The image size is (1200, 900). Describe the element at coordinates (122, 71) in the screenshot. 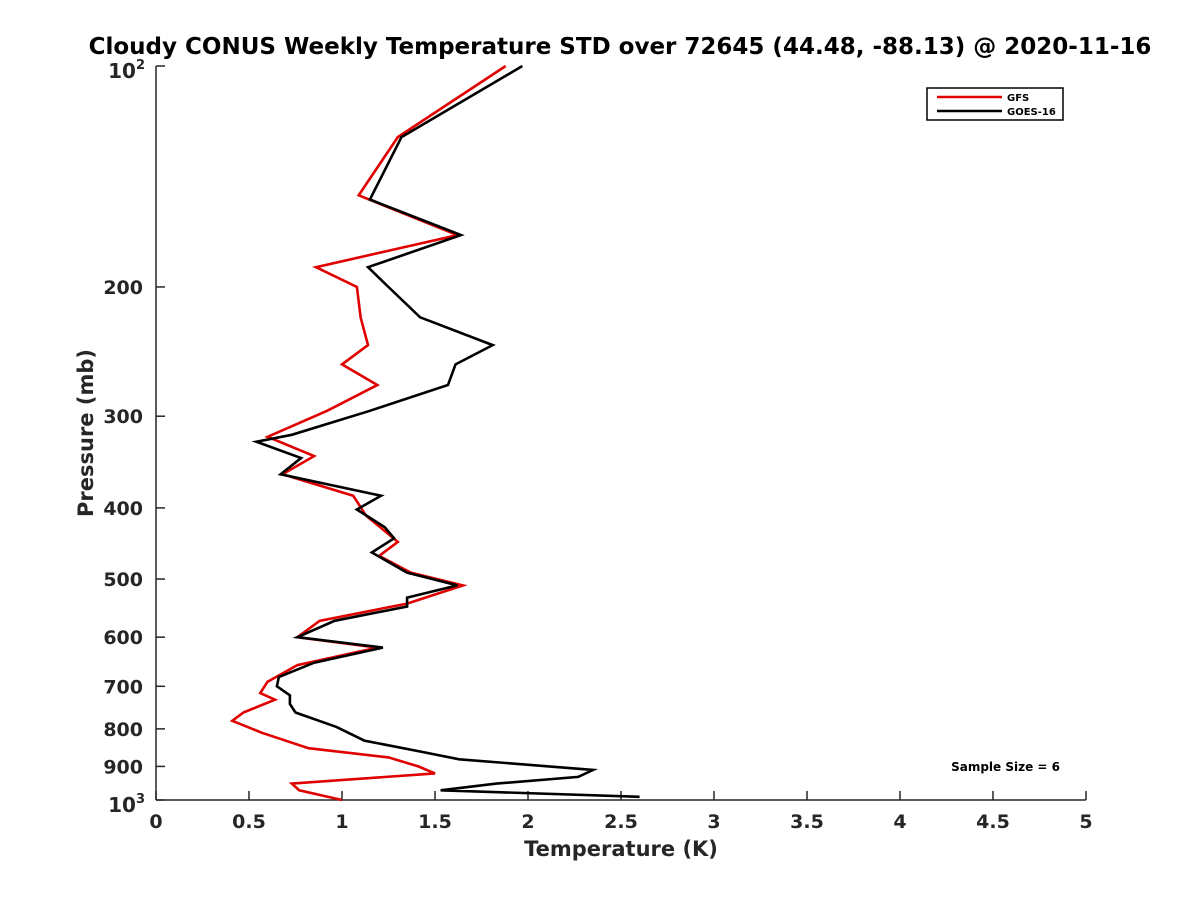

I see `y-tick-100-base: 10` at that location.